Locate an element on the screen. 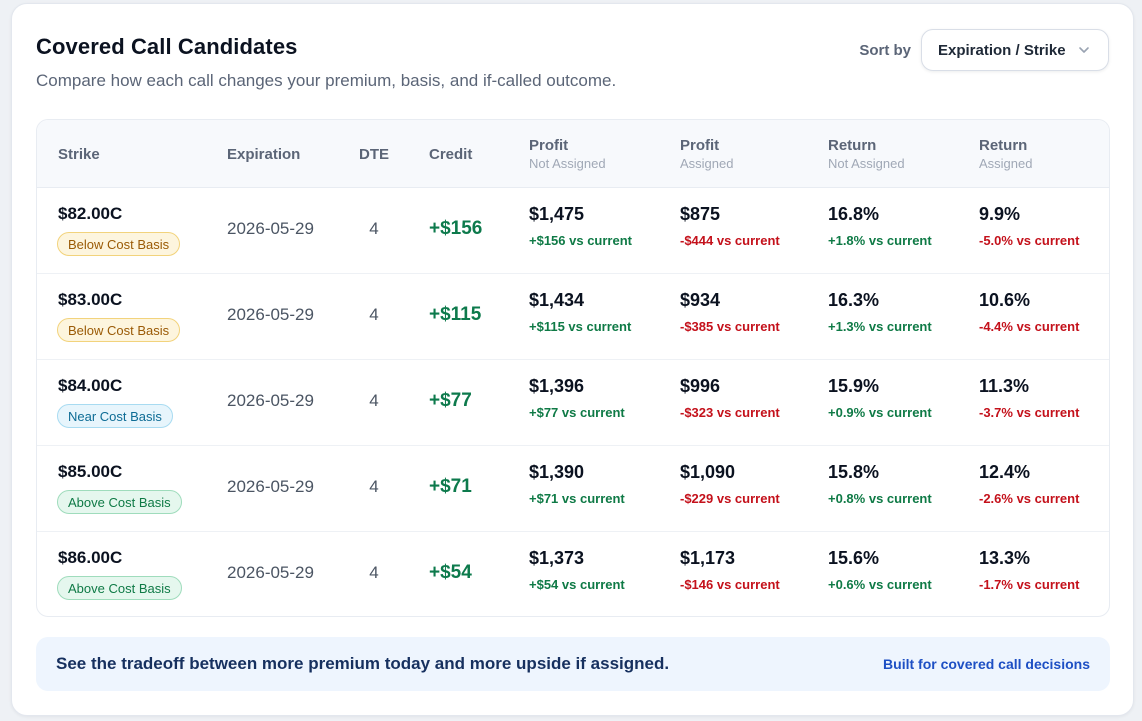 The height and width of the screenshot is (721, 1142). credit-value: +$156 is located at coordinates (456, 228).